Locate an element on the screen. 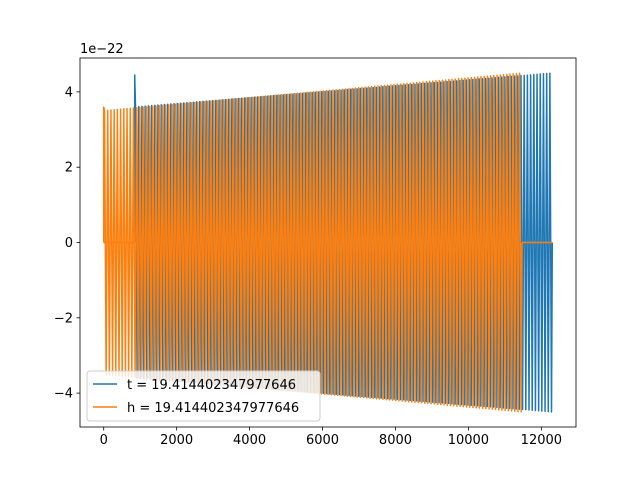 Image resolution: width=640 pixels, height=480 pixels. x-tick-label: 2000 is located at coordinates (176, 440).